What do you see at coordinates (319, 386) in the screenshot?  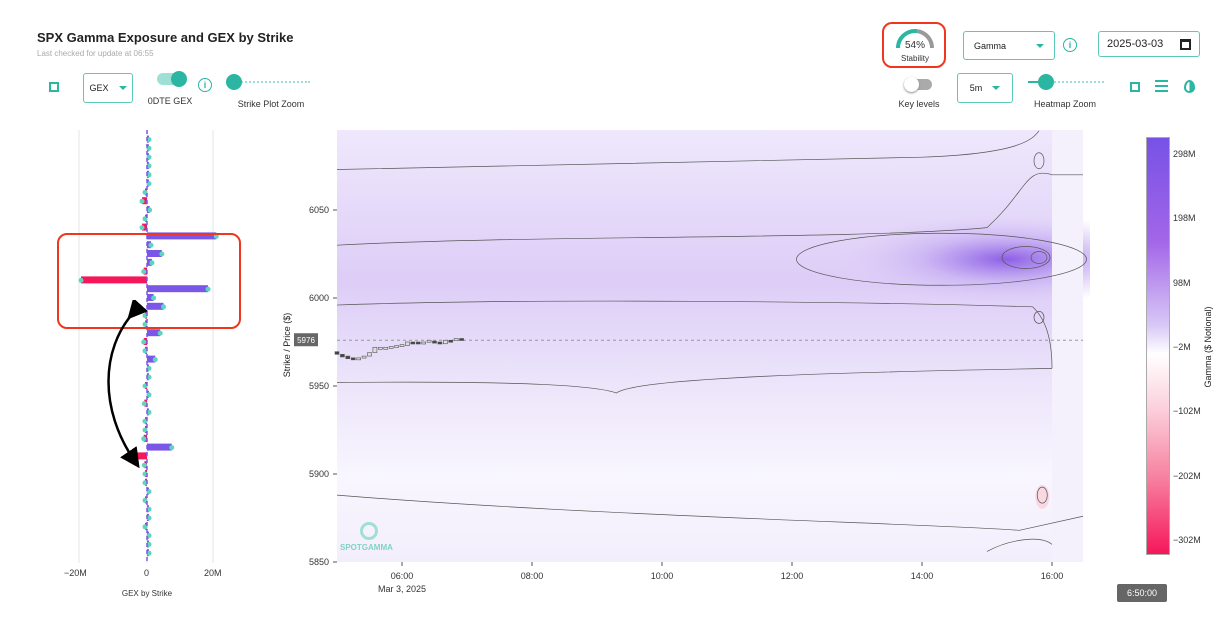 I see `y-tick-label: 5950` at bounding box center [319, 386].